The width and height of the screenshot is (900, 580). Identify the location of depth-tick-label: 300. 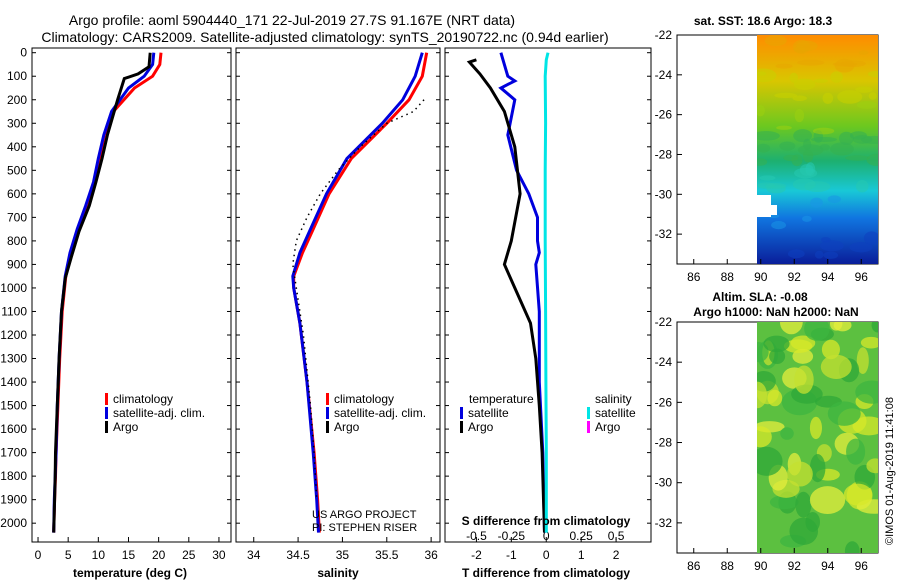
(17, 123).